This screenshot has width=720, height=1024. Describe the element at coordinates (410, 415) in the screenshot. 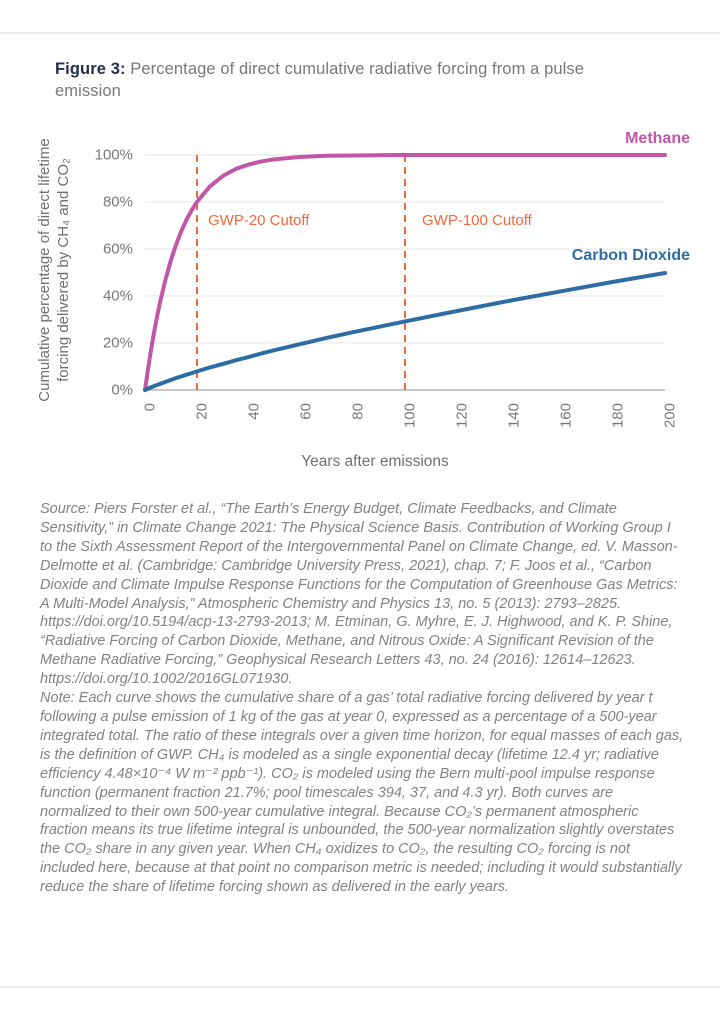

I see `x-tick-label-100: 100` at that location.